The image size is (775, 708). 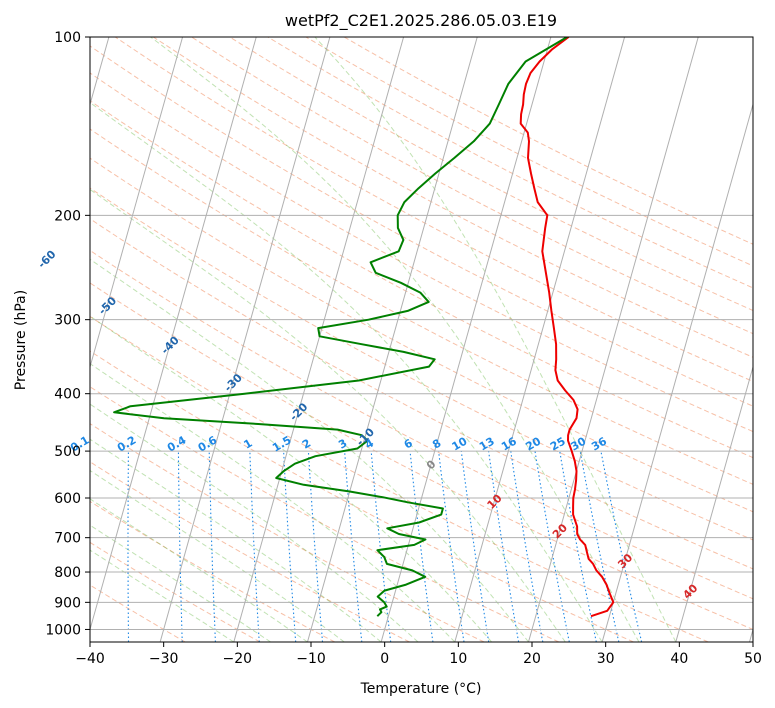 What do you see at coordinates (21, 340) in the screenshot?
I see `y-axis-label: Pressure (hPa)` at bounding box center [21, 340].